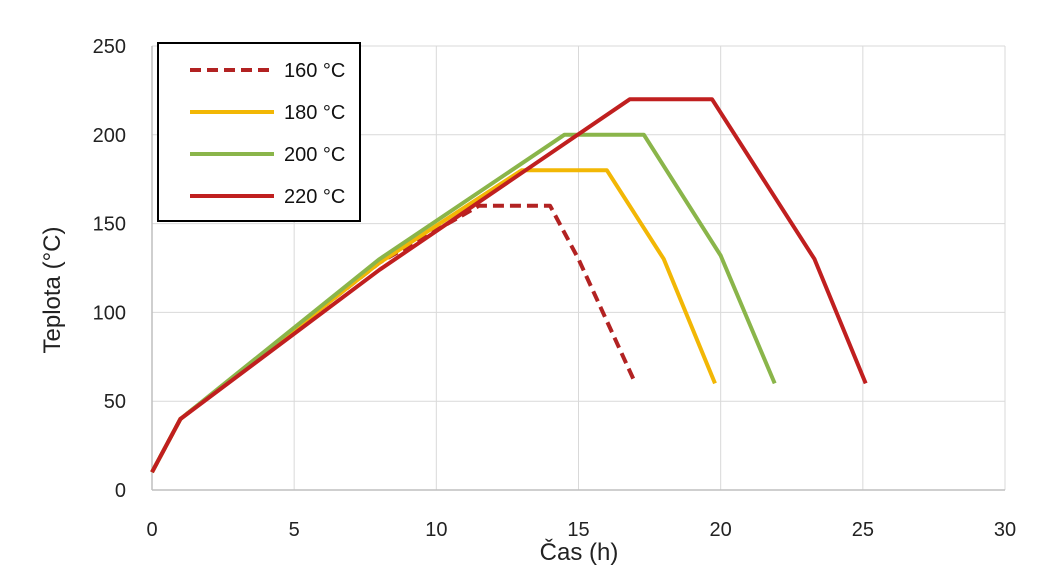 The width and height of the screenshot is (1048, 575). Describe the element at coordinates (314, 71) in the screenshot. I see `legend-entry: 160 °C` at that location.